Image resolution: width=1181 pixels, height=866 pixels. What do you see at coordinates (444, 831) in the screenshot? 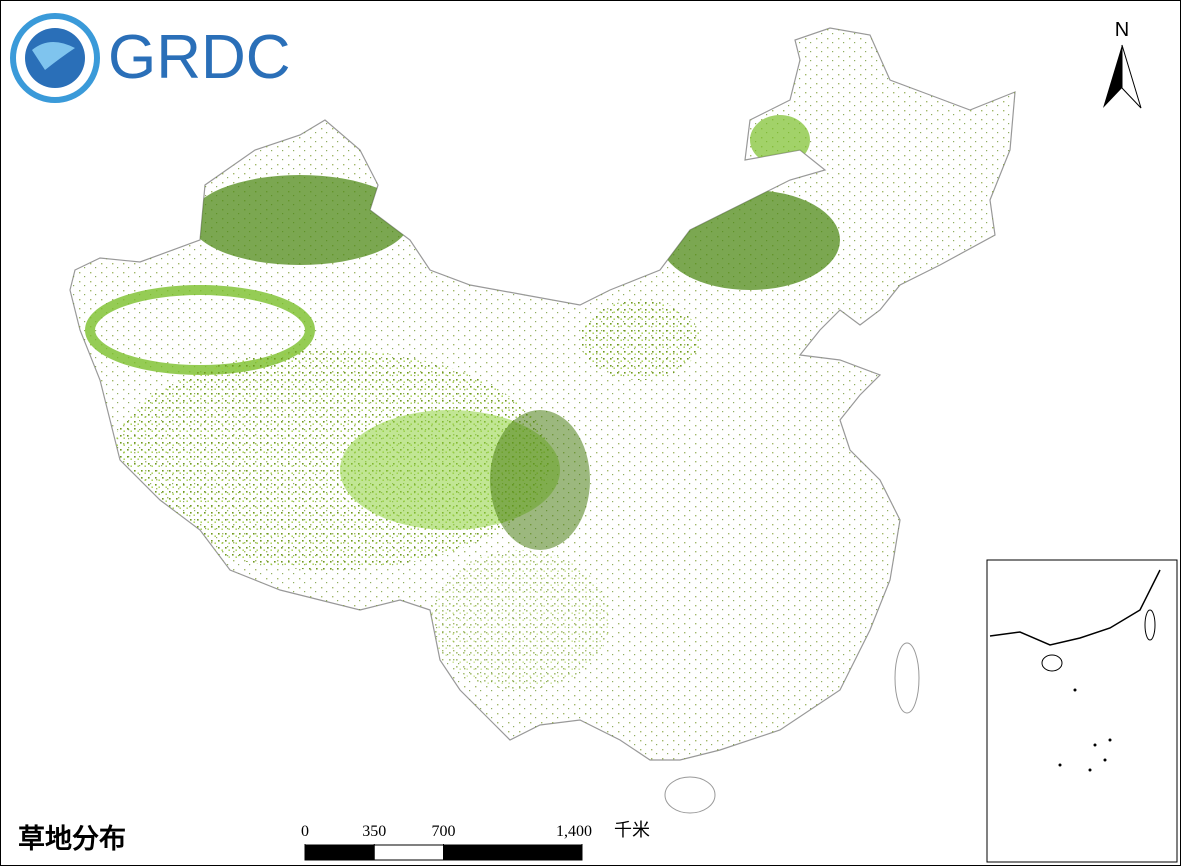
I see `scale-label: 700` at bounding box center [444, 831].